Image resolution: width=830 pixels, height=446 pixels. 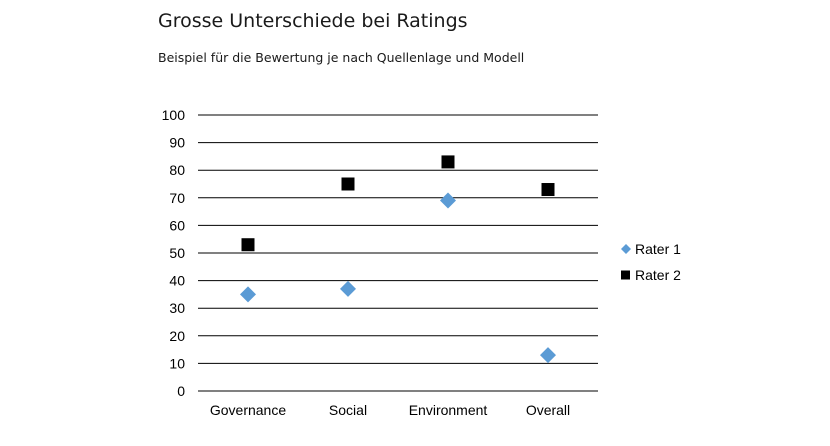 I want to click on legend-label: Rater 1, so click(x=658, y=249).